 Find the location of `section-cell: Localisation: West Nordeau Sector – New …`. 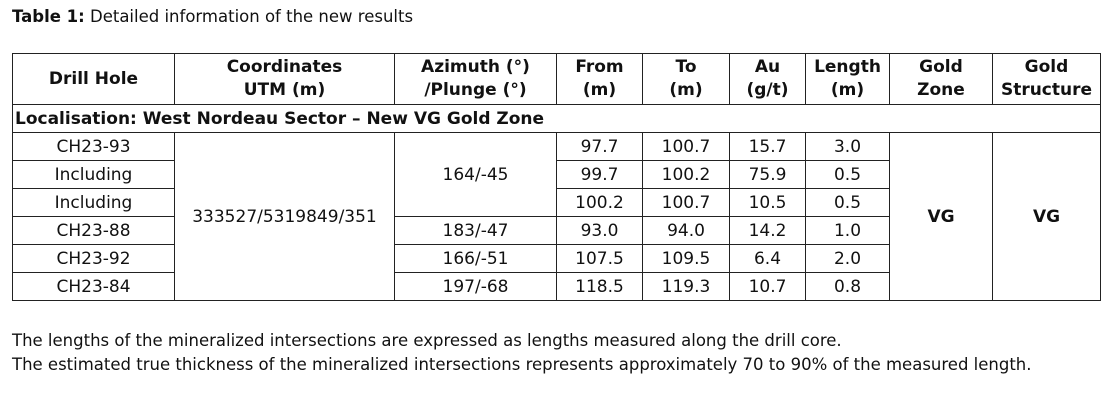

section-cell: Localisation: West Nordeau Sector – New … is located at coordinates (556, 118).